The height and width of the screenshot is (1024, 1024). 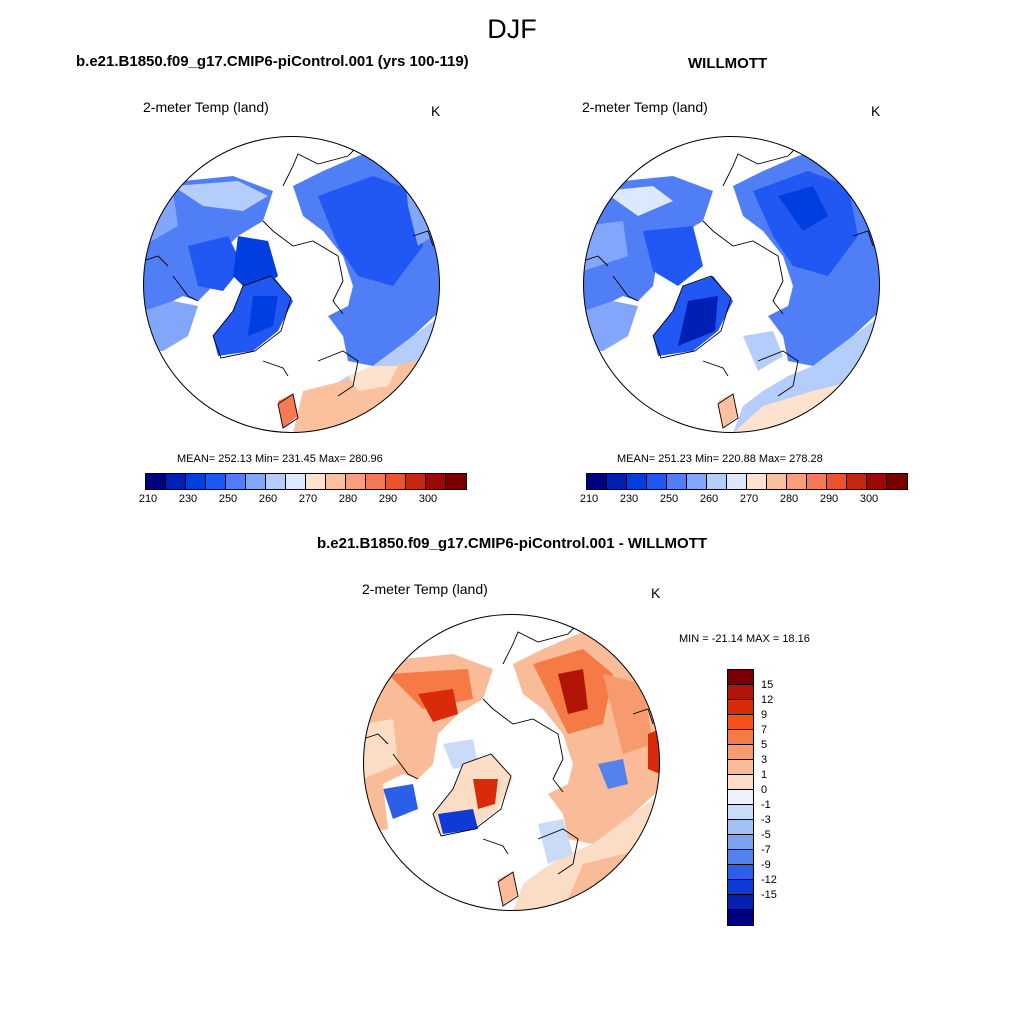 I want to click on diff-colorbar-tick-label: -12, so click(x=769, y=880).